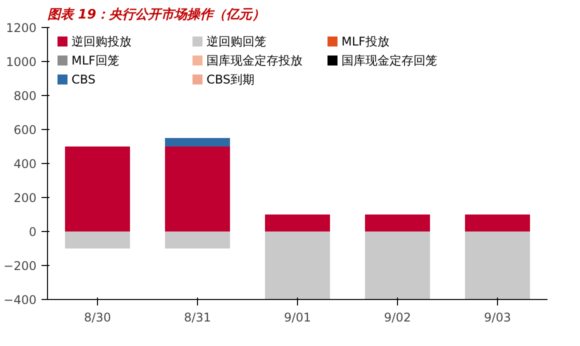 This screenshot has height=346, width=580. I want to click on y-tick-label: 400, so click(25, 164).